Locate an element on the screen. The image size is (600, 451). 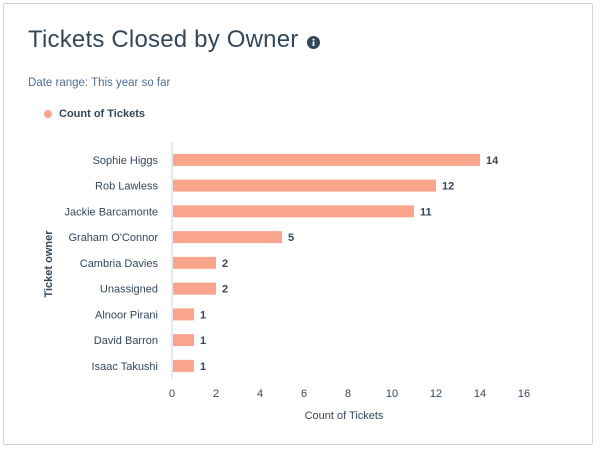
x-tick-label: 12 is located at coordinates (436, 394).